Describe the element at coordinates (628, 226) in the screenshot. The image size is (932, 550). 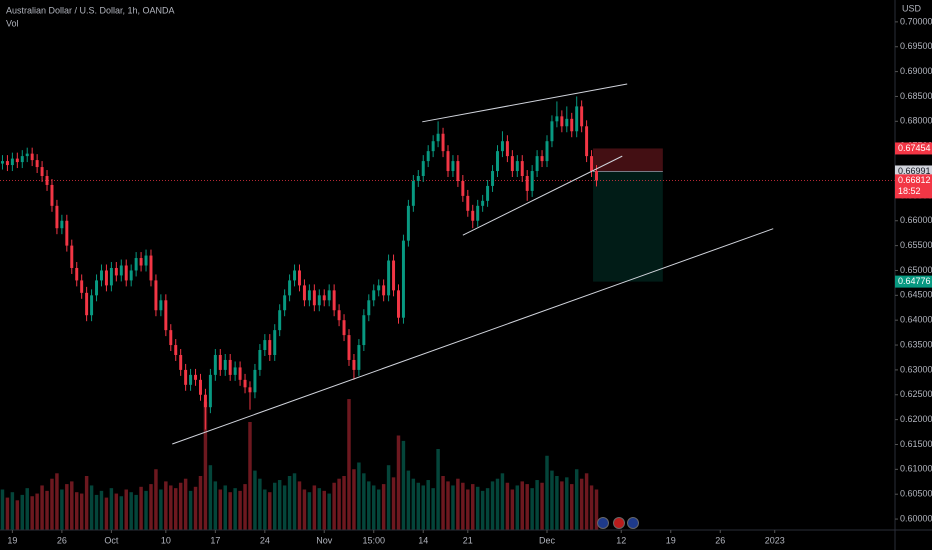
I see `target-zone` at that location.